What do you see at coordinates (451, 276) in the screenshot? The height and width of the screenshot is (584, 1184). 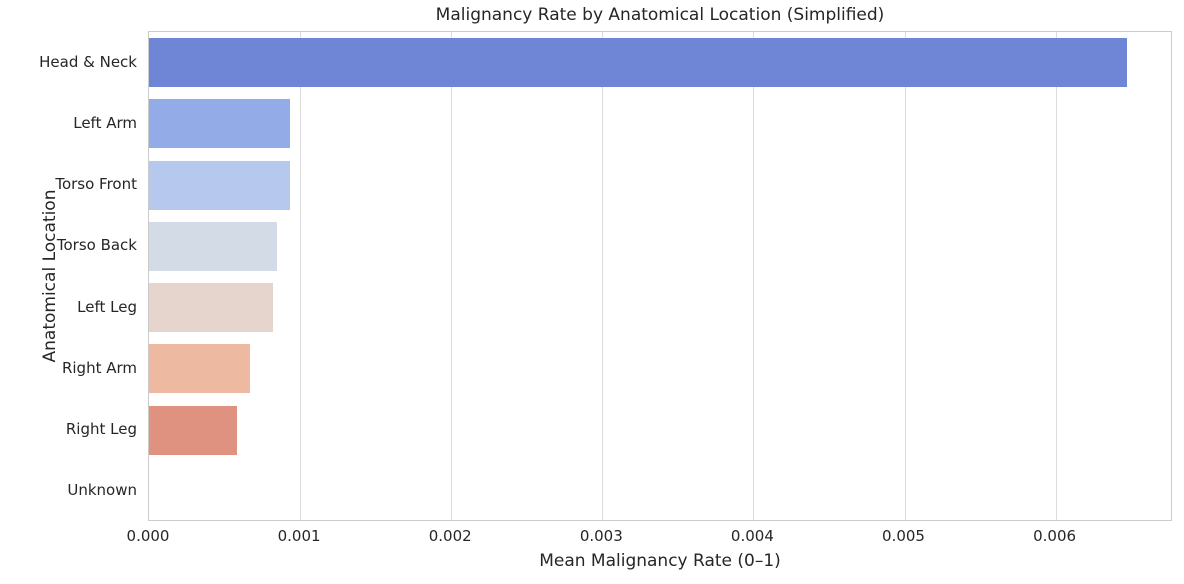 I see `gridline-x-0.002` at bounding box center [451, 276].